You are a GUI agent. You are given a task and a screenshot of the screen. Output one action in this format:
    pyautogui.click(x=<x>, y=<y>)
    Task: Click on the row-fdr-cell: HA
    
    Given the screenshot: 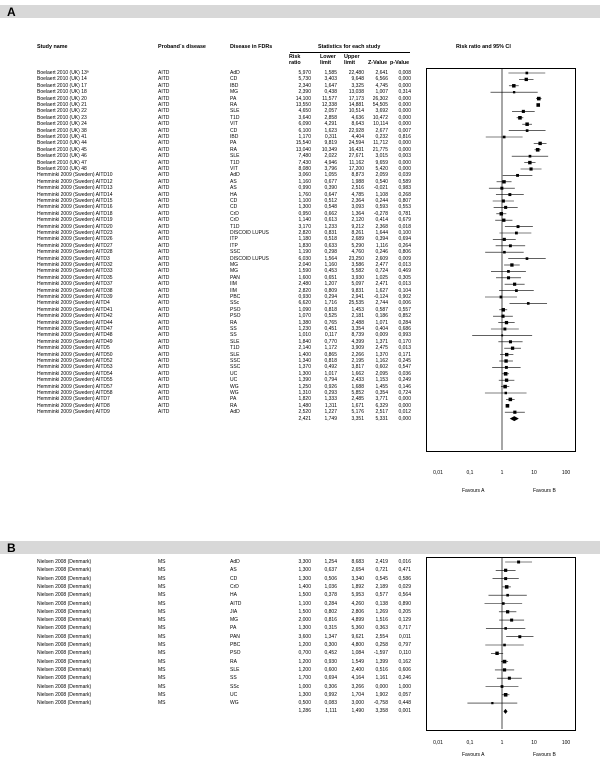 What is the action you would take?
    pyautogui.click(x=233, y=194)
    